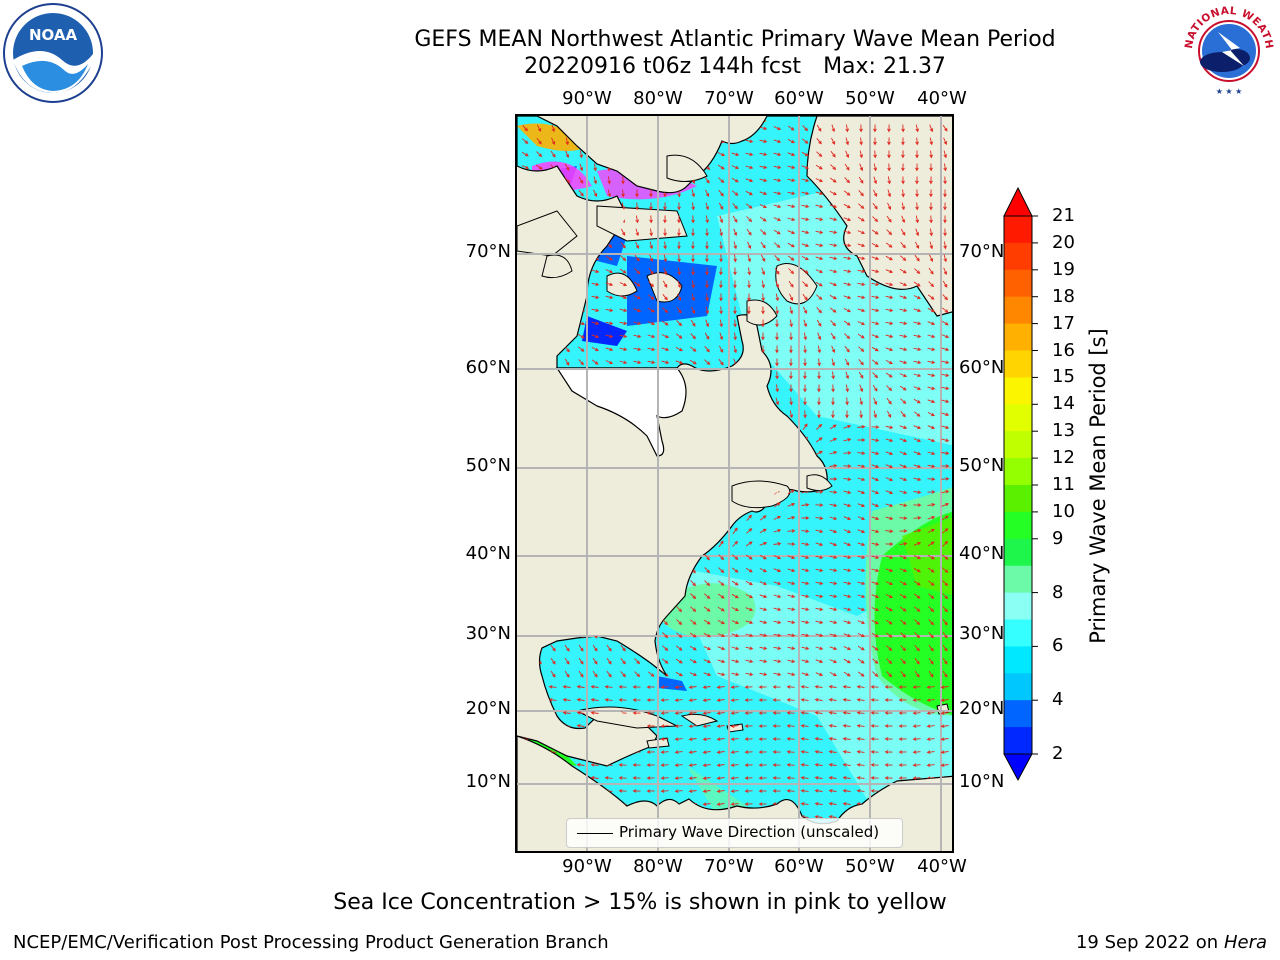 The width and height of the screenshot is (1280, 960). What do you see at coordinates (1058, 646) in the screenshot?
I see `colorbar-tick-label: 6` at bounding box center [1058, 646].